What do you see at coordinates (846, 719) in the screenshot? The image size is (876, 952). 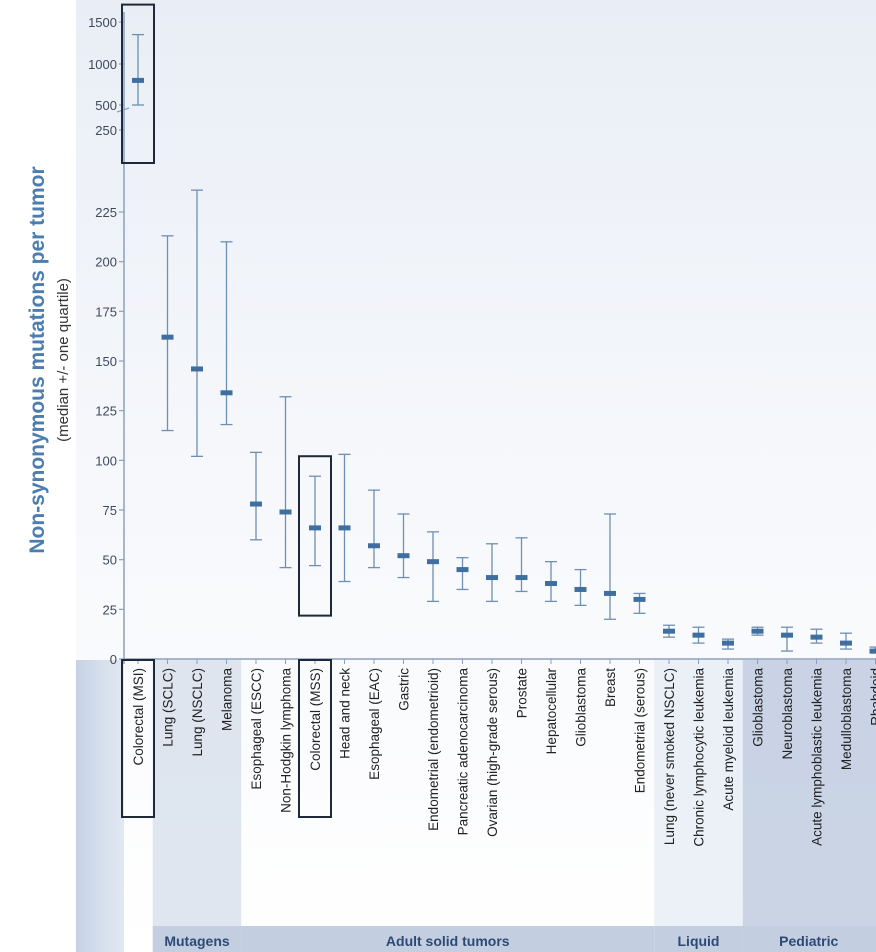 I see `x-tick-label: Medulloblastoma` at bounding box center [846, 719].